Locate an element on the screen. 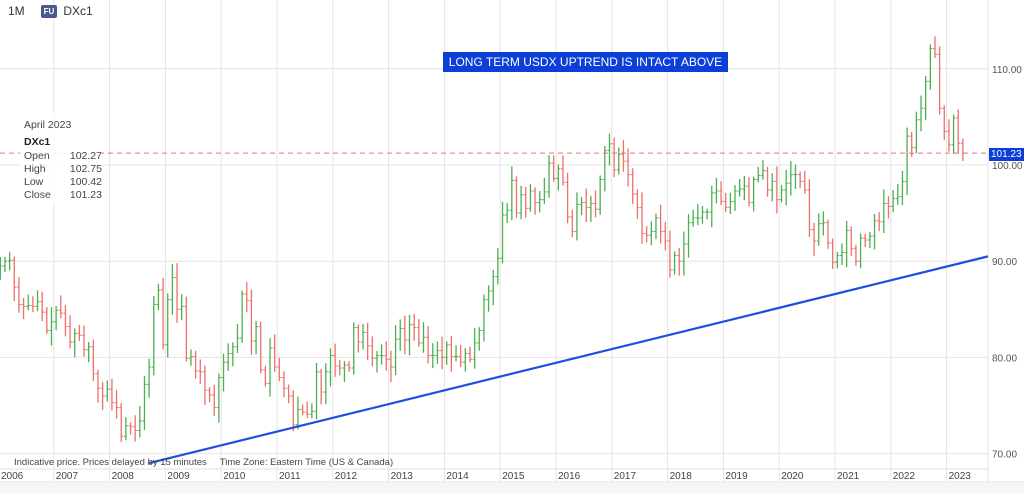  x-tick-label: 2013 is located at coordinates (402, 476).